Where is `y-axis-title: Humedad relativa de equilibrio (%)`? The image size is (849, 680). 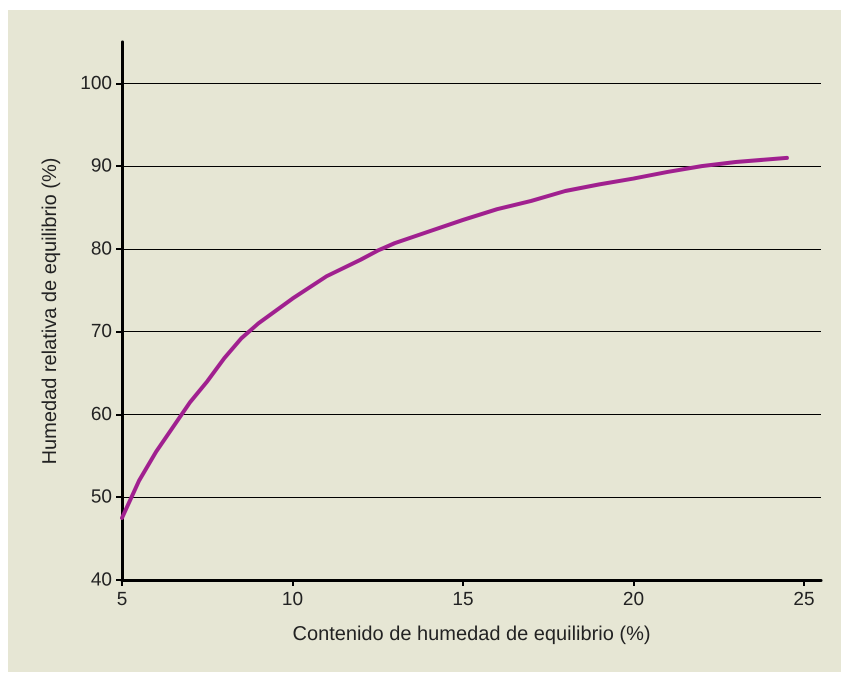
y-axis-title: Humedad relativa de equilibrio (%) is located at coordinates (50, 311).